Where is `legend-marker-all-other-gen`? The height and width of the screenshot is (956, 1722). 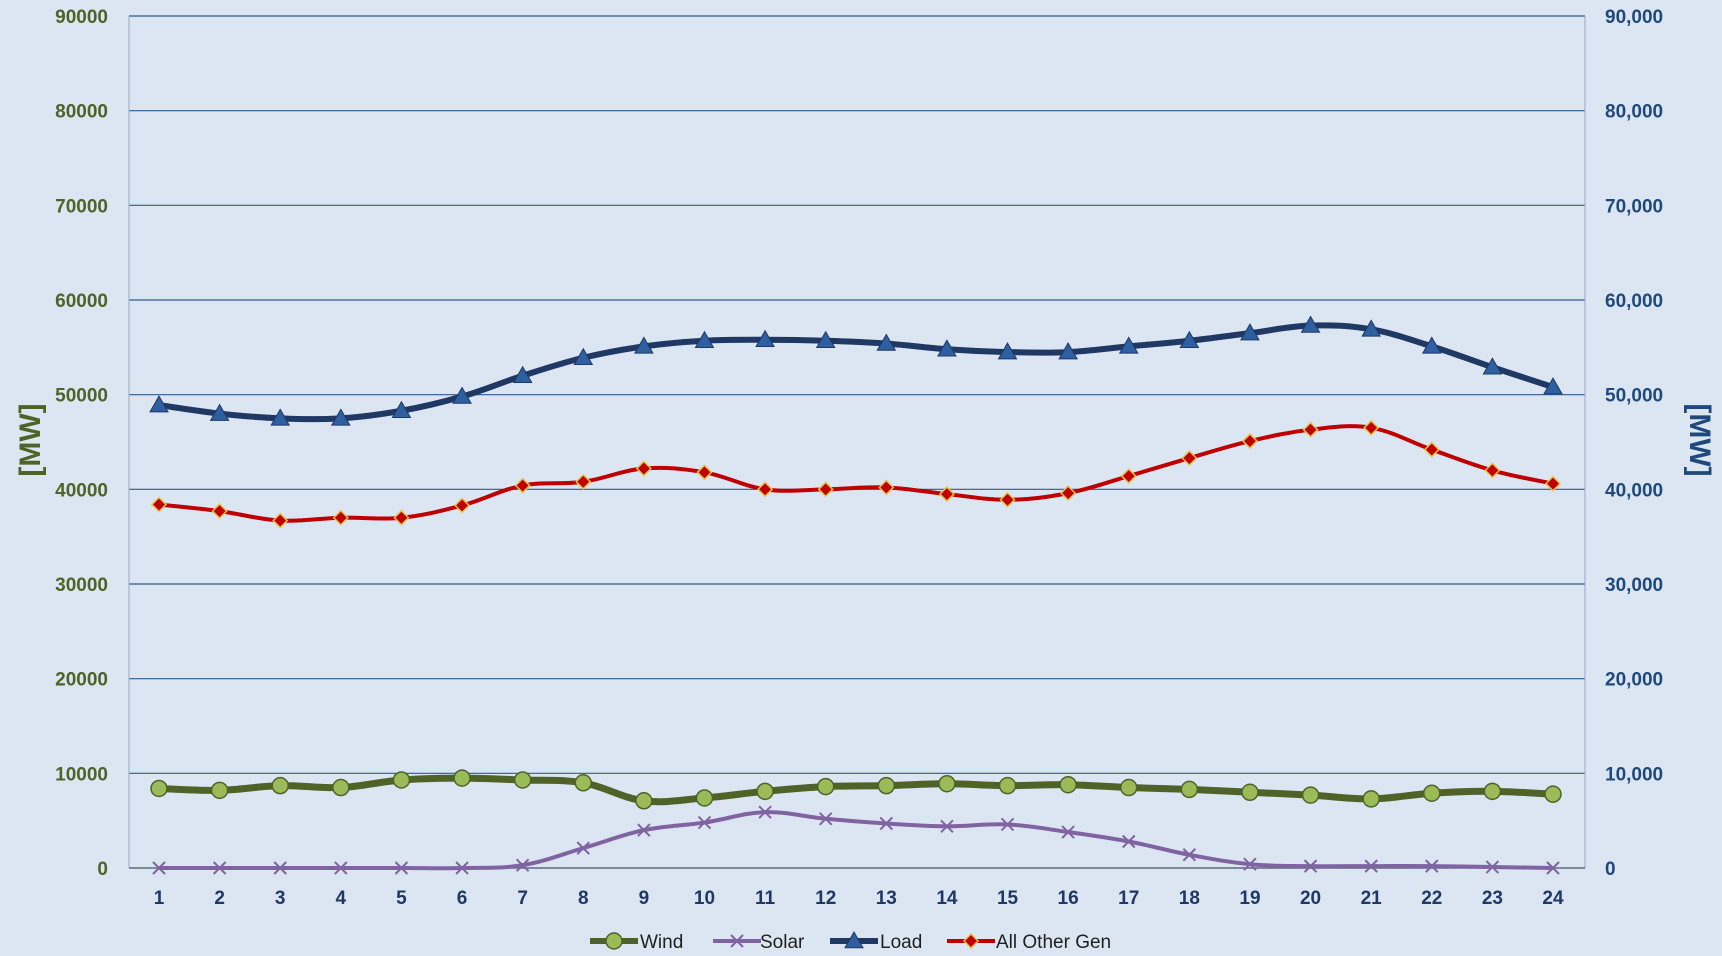
legend-marker-all-other-gen is located at coordinates (971, 941).